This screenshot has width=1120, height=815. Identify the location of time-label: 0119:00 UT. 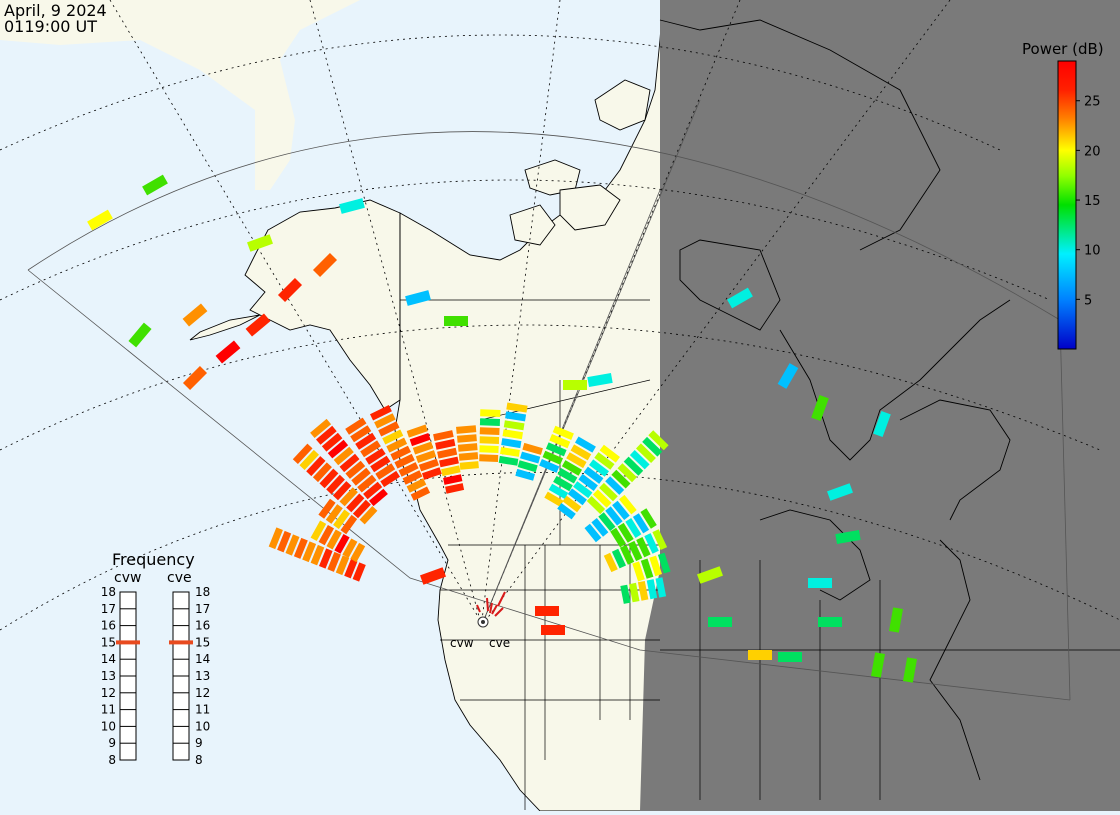
(50, 26).